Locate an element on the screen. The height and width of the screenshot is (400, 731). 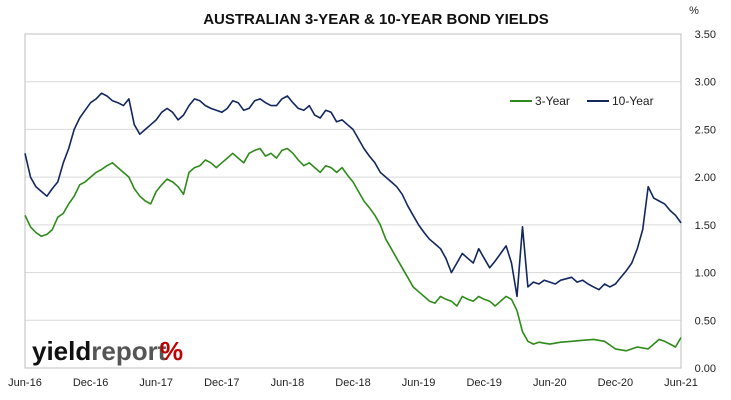
y-axis-ticks: 0.00 0.50 1.00 1.50 2.00 2.50 3.00 3.50 is located at coordinates (705, 202).